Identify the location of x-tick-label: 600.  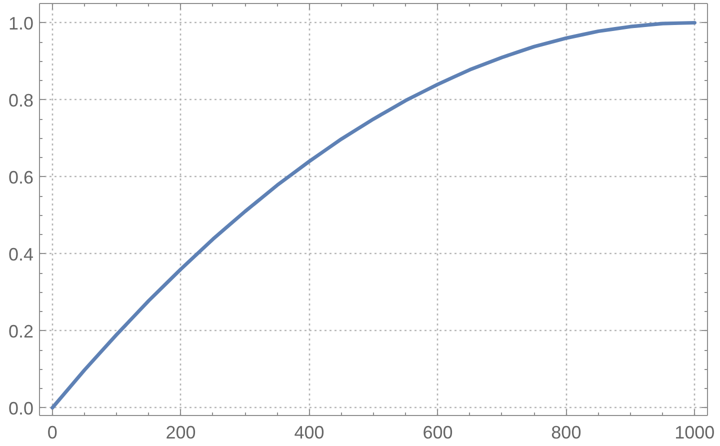
(437, 432).